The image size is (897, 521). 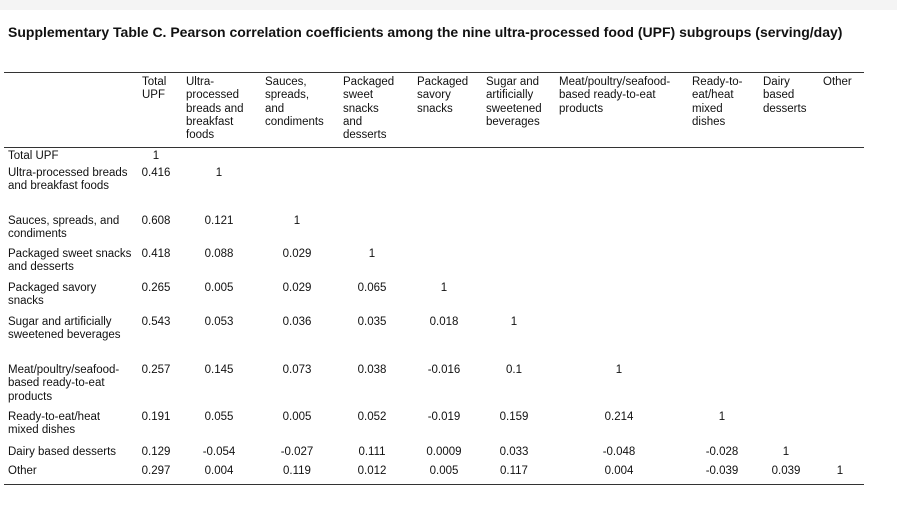 I want to click on correlation-cell: 0.257, so click(x=156, y=370).